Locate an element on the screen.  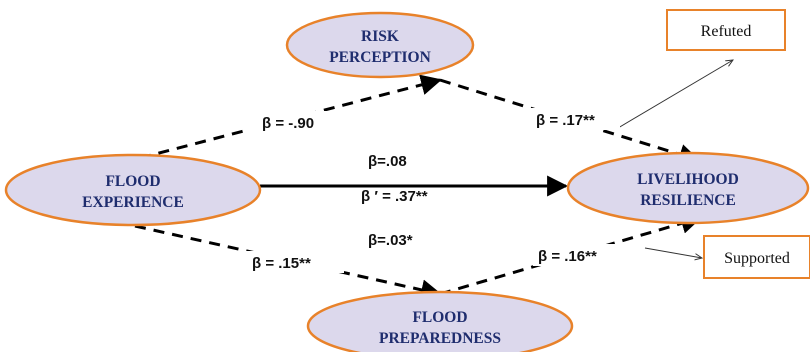
node-livelihood-resilience: LIVELIHOOD RESILIENCE is located at coordinates (688, 188).